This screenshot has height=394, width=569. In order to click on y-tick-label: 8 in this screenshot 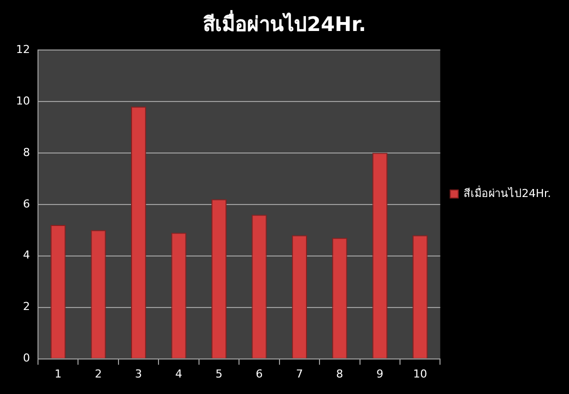, I will do `click(26, 152)`.